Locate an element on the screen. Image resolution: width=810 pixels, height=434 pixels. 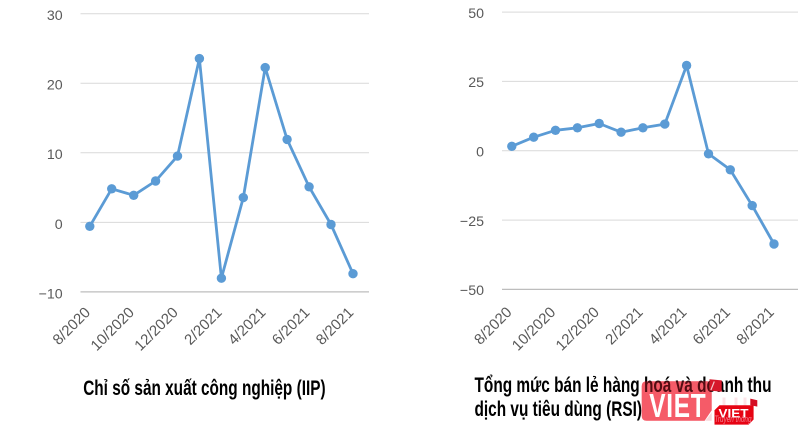
svg-text:Chỉ số sản xuất công nghiệp (I: Chỉ số sản xuất công nghiệp (IIP) is located at coordinates (204, 388).